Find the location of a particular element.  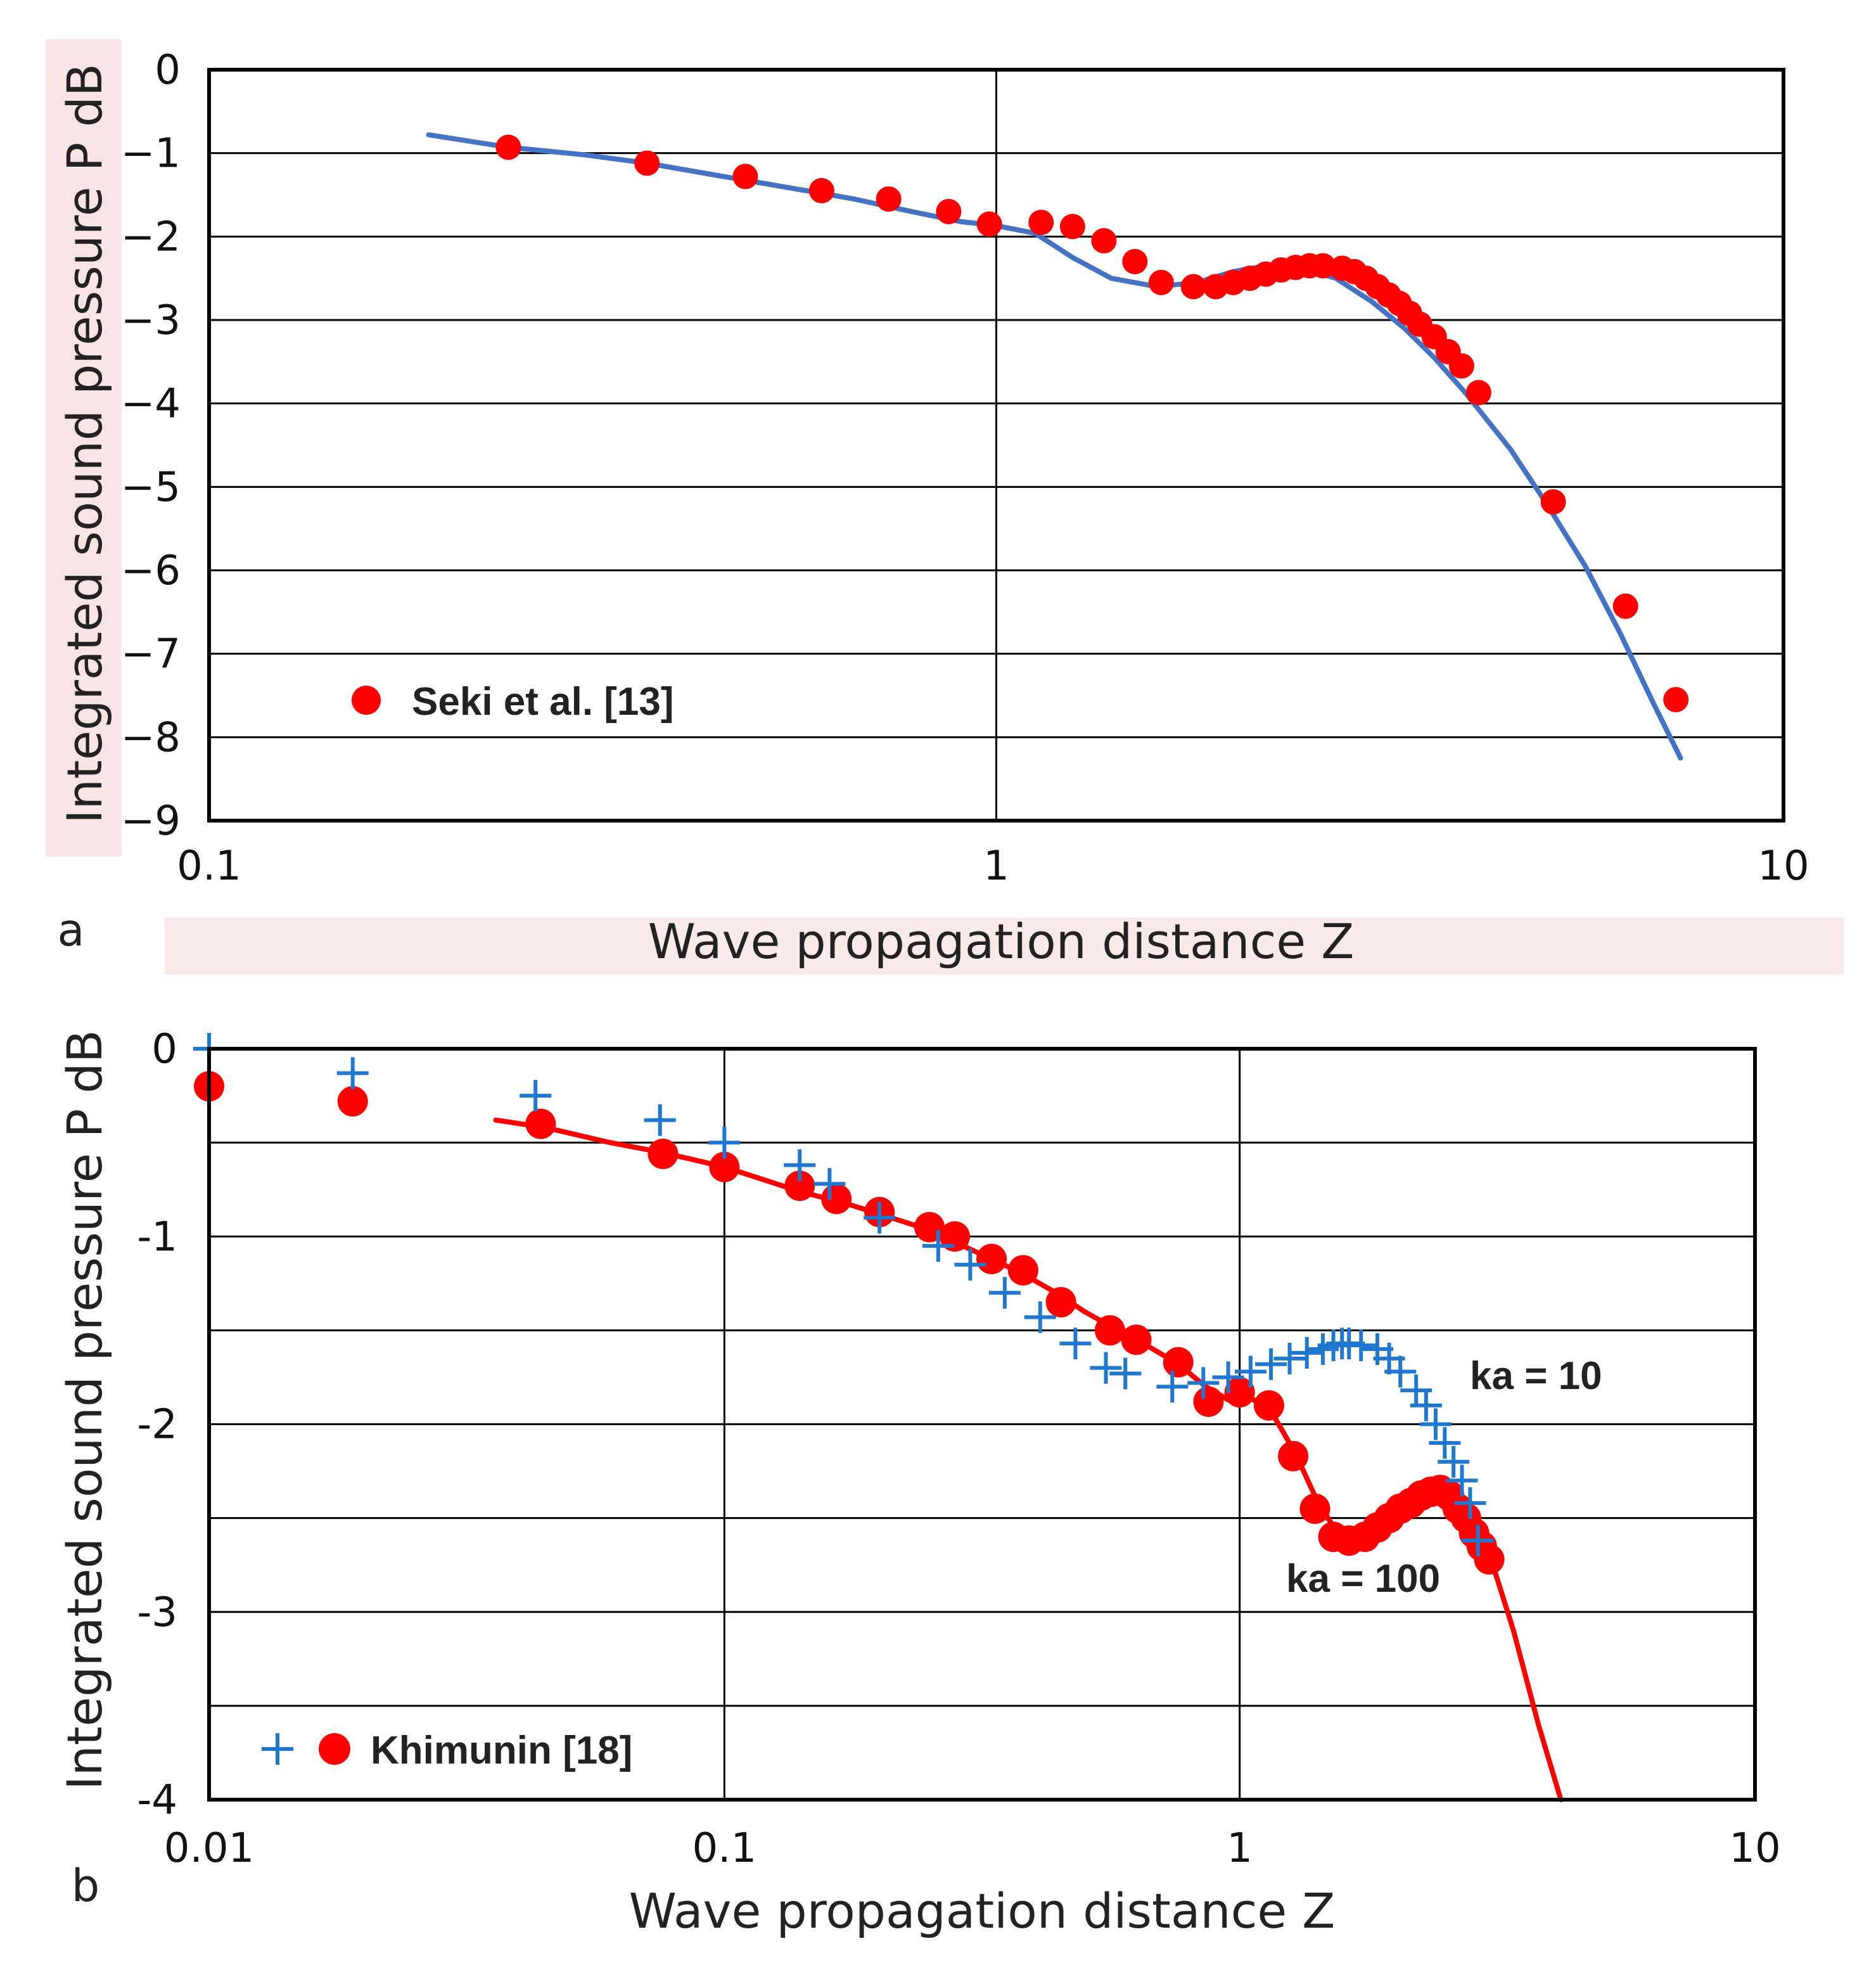

y-tick-label: −4 is located at coordinates (151, 405).